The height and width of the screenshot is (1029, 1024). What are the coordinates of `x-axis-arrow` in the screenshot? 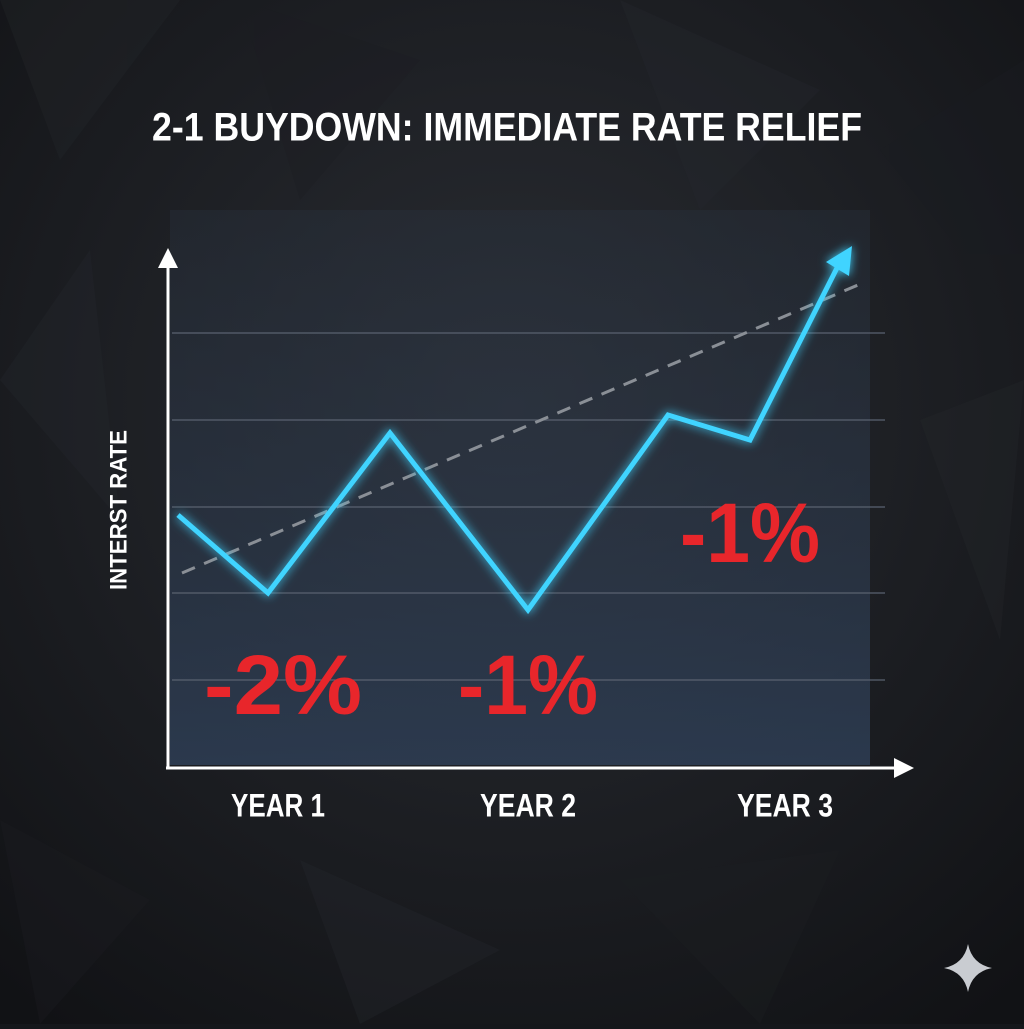 It's located at (904, 768).